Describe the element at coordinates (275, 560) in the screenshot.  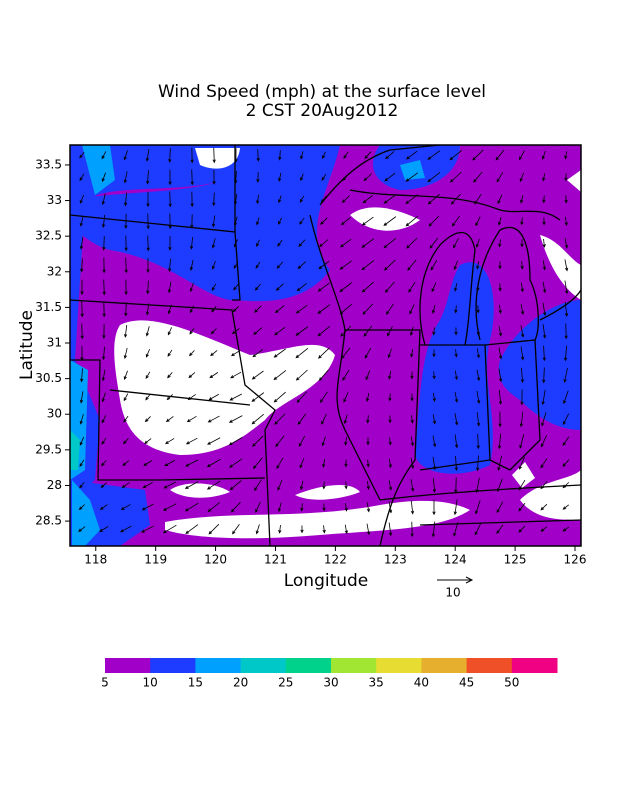
I see `x-tick-label: 121` at that location.